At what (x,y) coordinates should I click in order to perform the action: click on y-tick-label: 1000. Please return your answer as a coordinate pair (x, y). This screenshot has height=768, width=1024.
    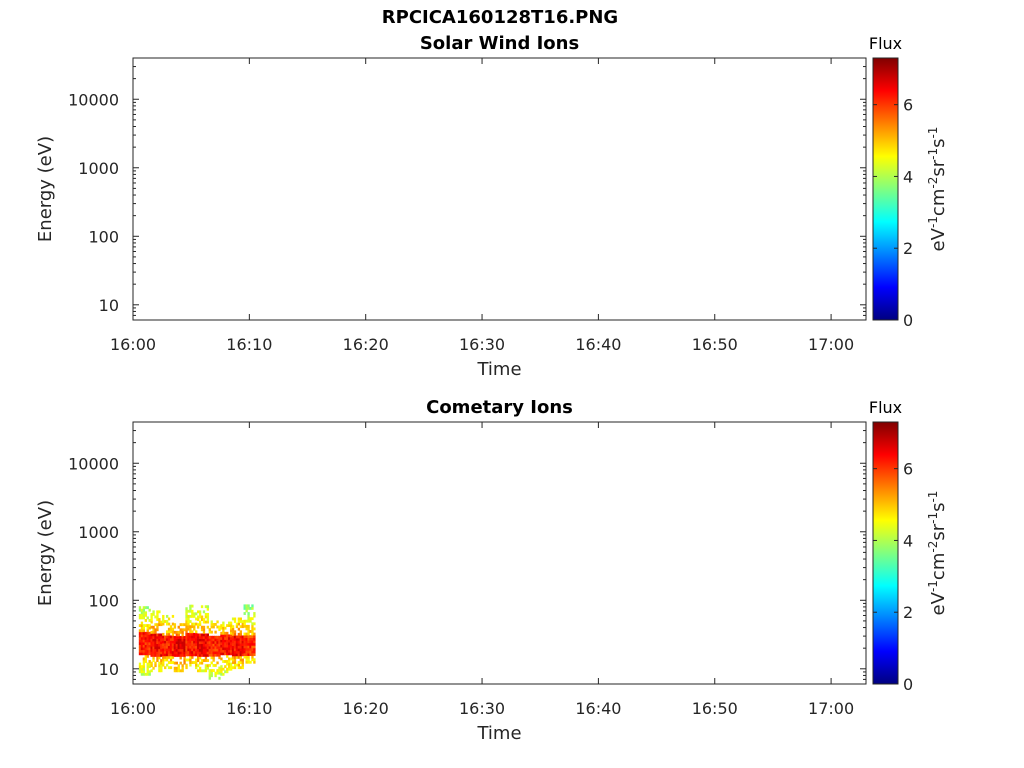
    Looking at the image, I should click on (98, 532).